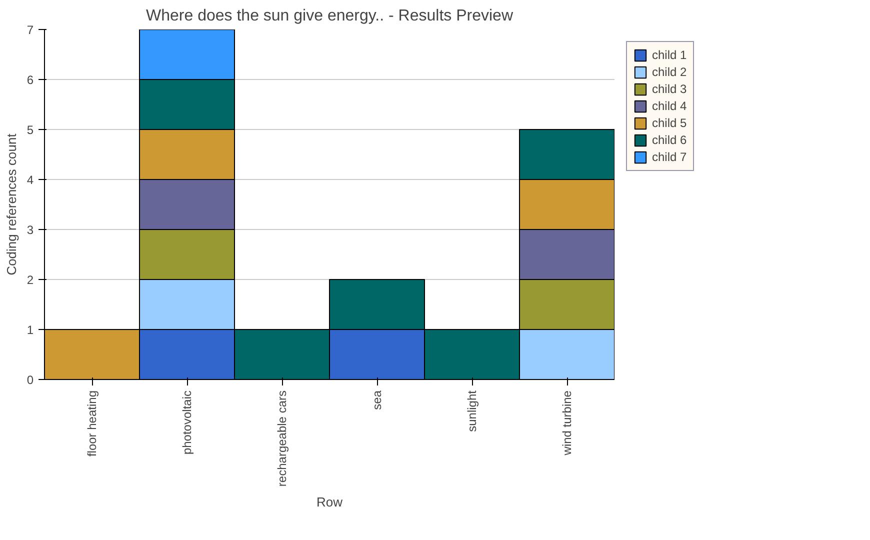 The height and width of the screenshot is (540, 870). Describe the element at coordinates (669, 55) in the screenshot. I see `legend-label: child 1` at that location.